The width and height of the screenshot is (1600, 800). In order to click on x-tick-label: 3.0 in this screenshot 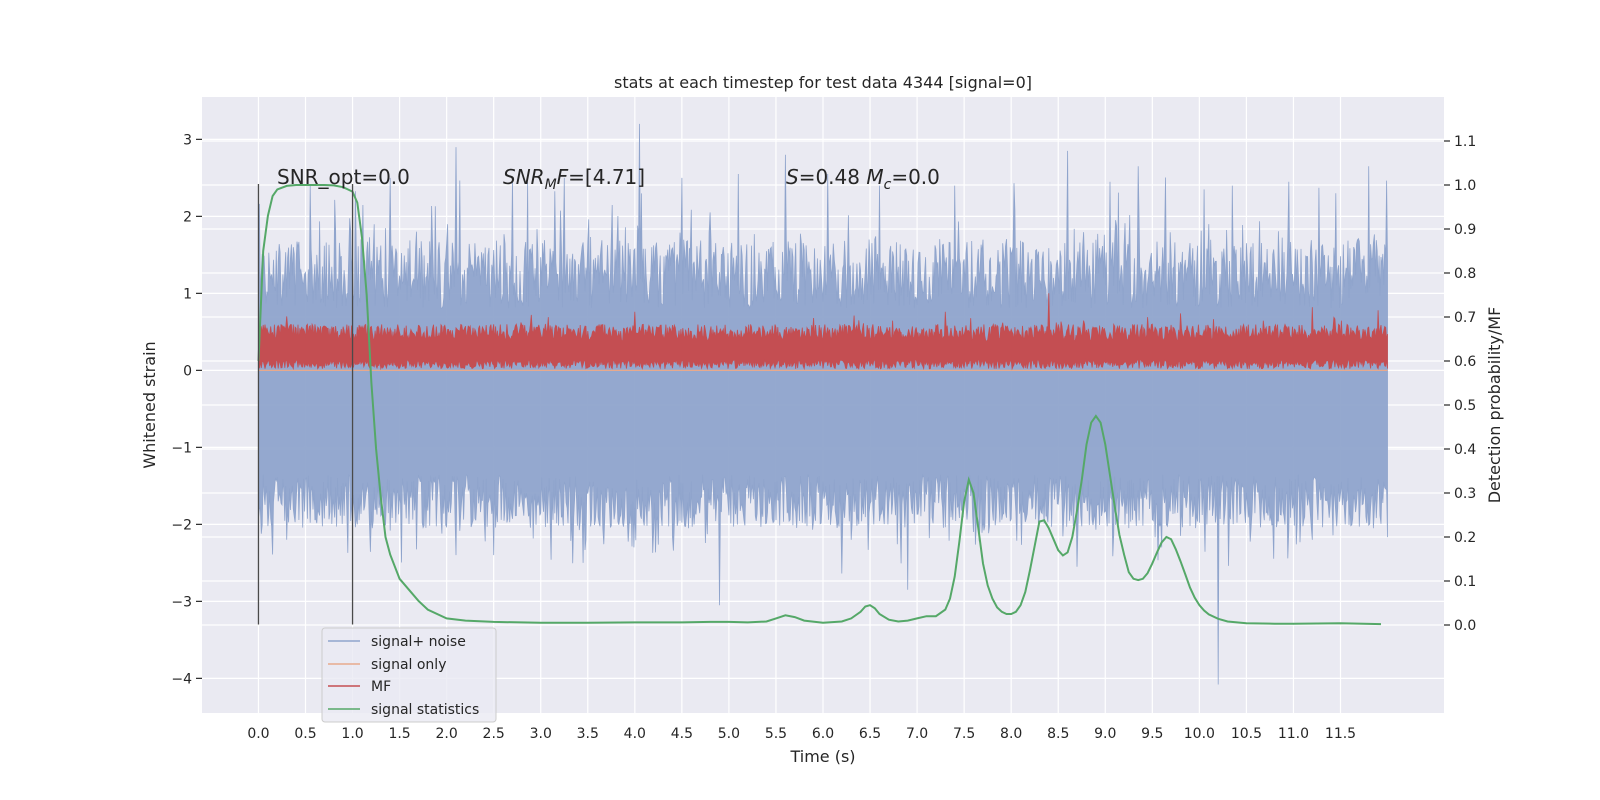, I will do `click(541, 734)`.